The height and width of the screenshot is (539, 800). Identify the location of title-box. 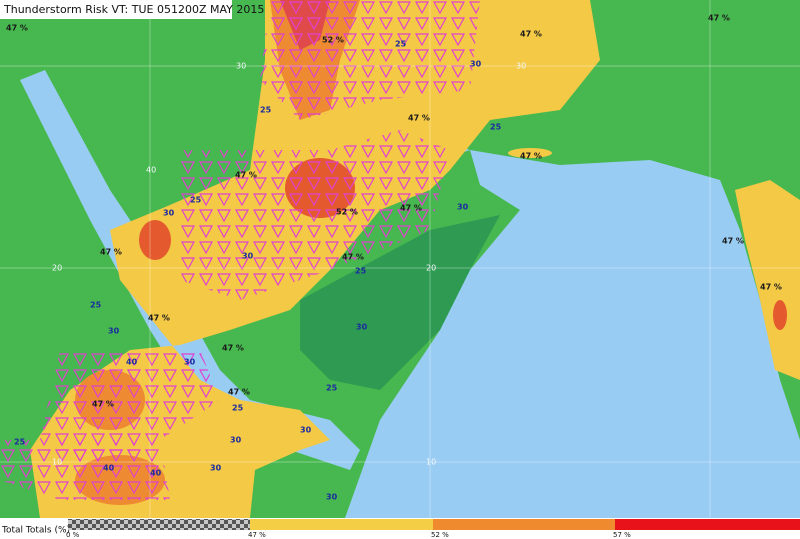
(116, 9).